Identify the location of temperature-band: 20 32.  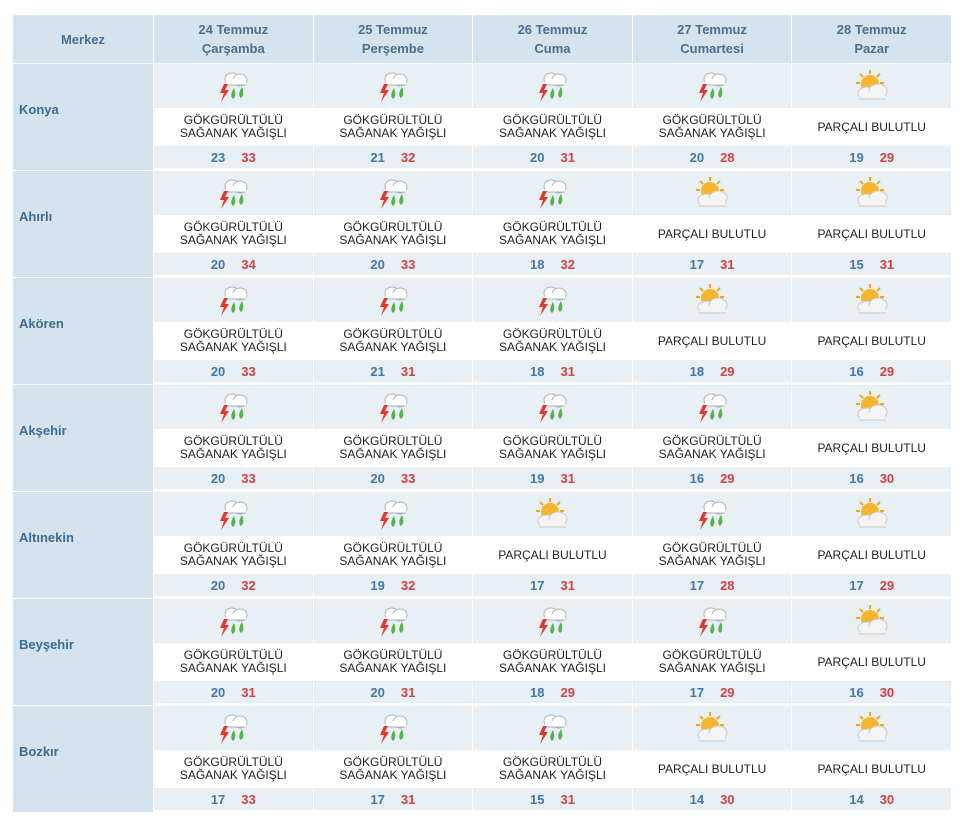
(233, 585).